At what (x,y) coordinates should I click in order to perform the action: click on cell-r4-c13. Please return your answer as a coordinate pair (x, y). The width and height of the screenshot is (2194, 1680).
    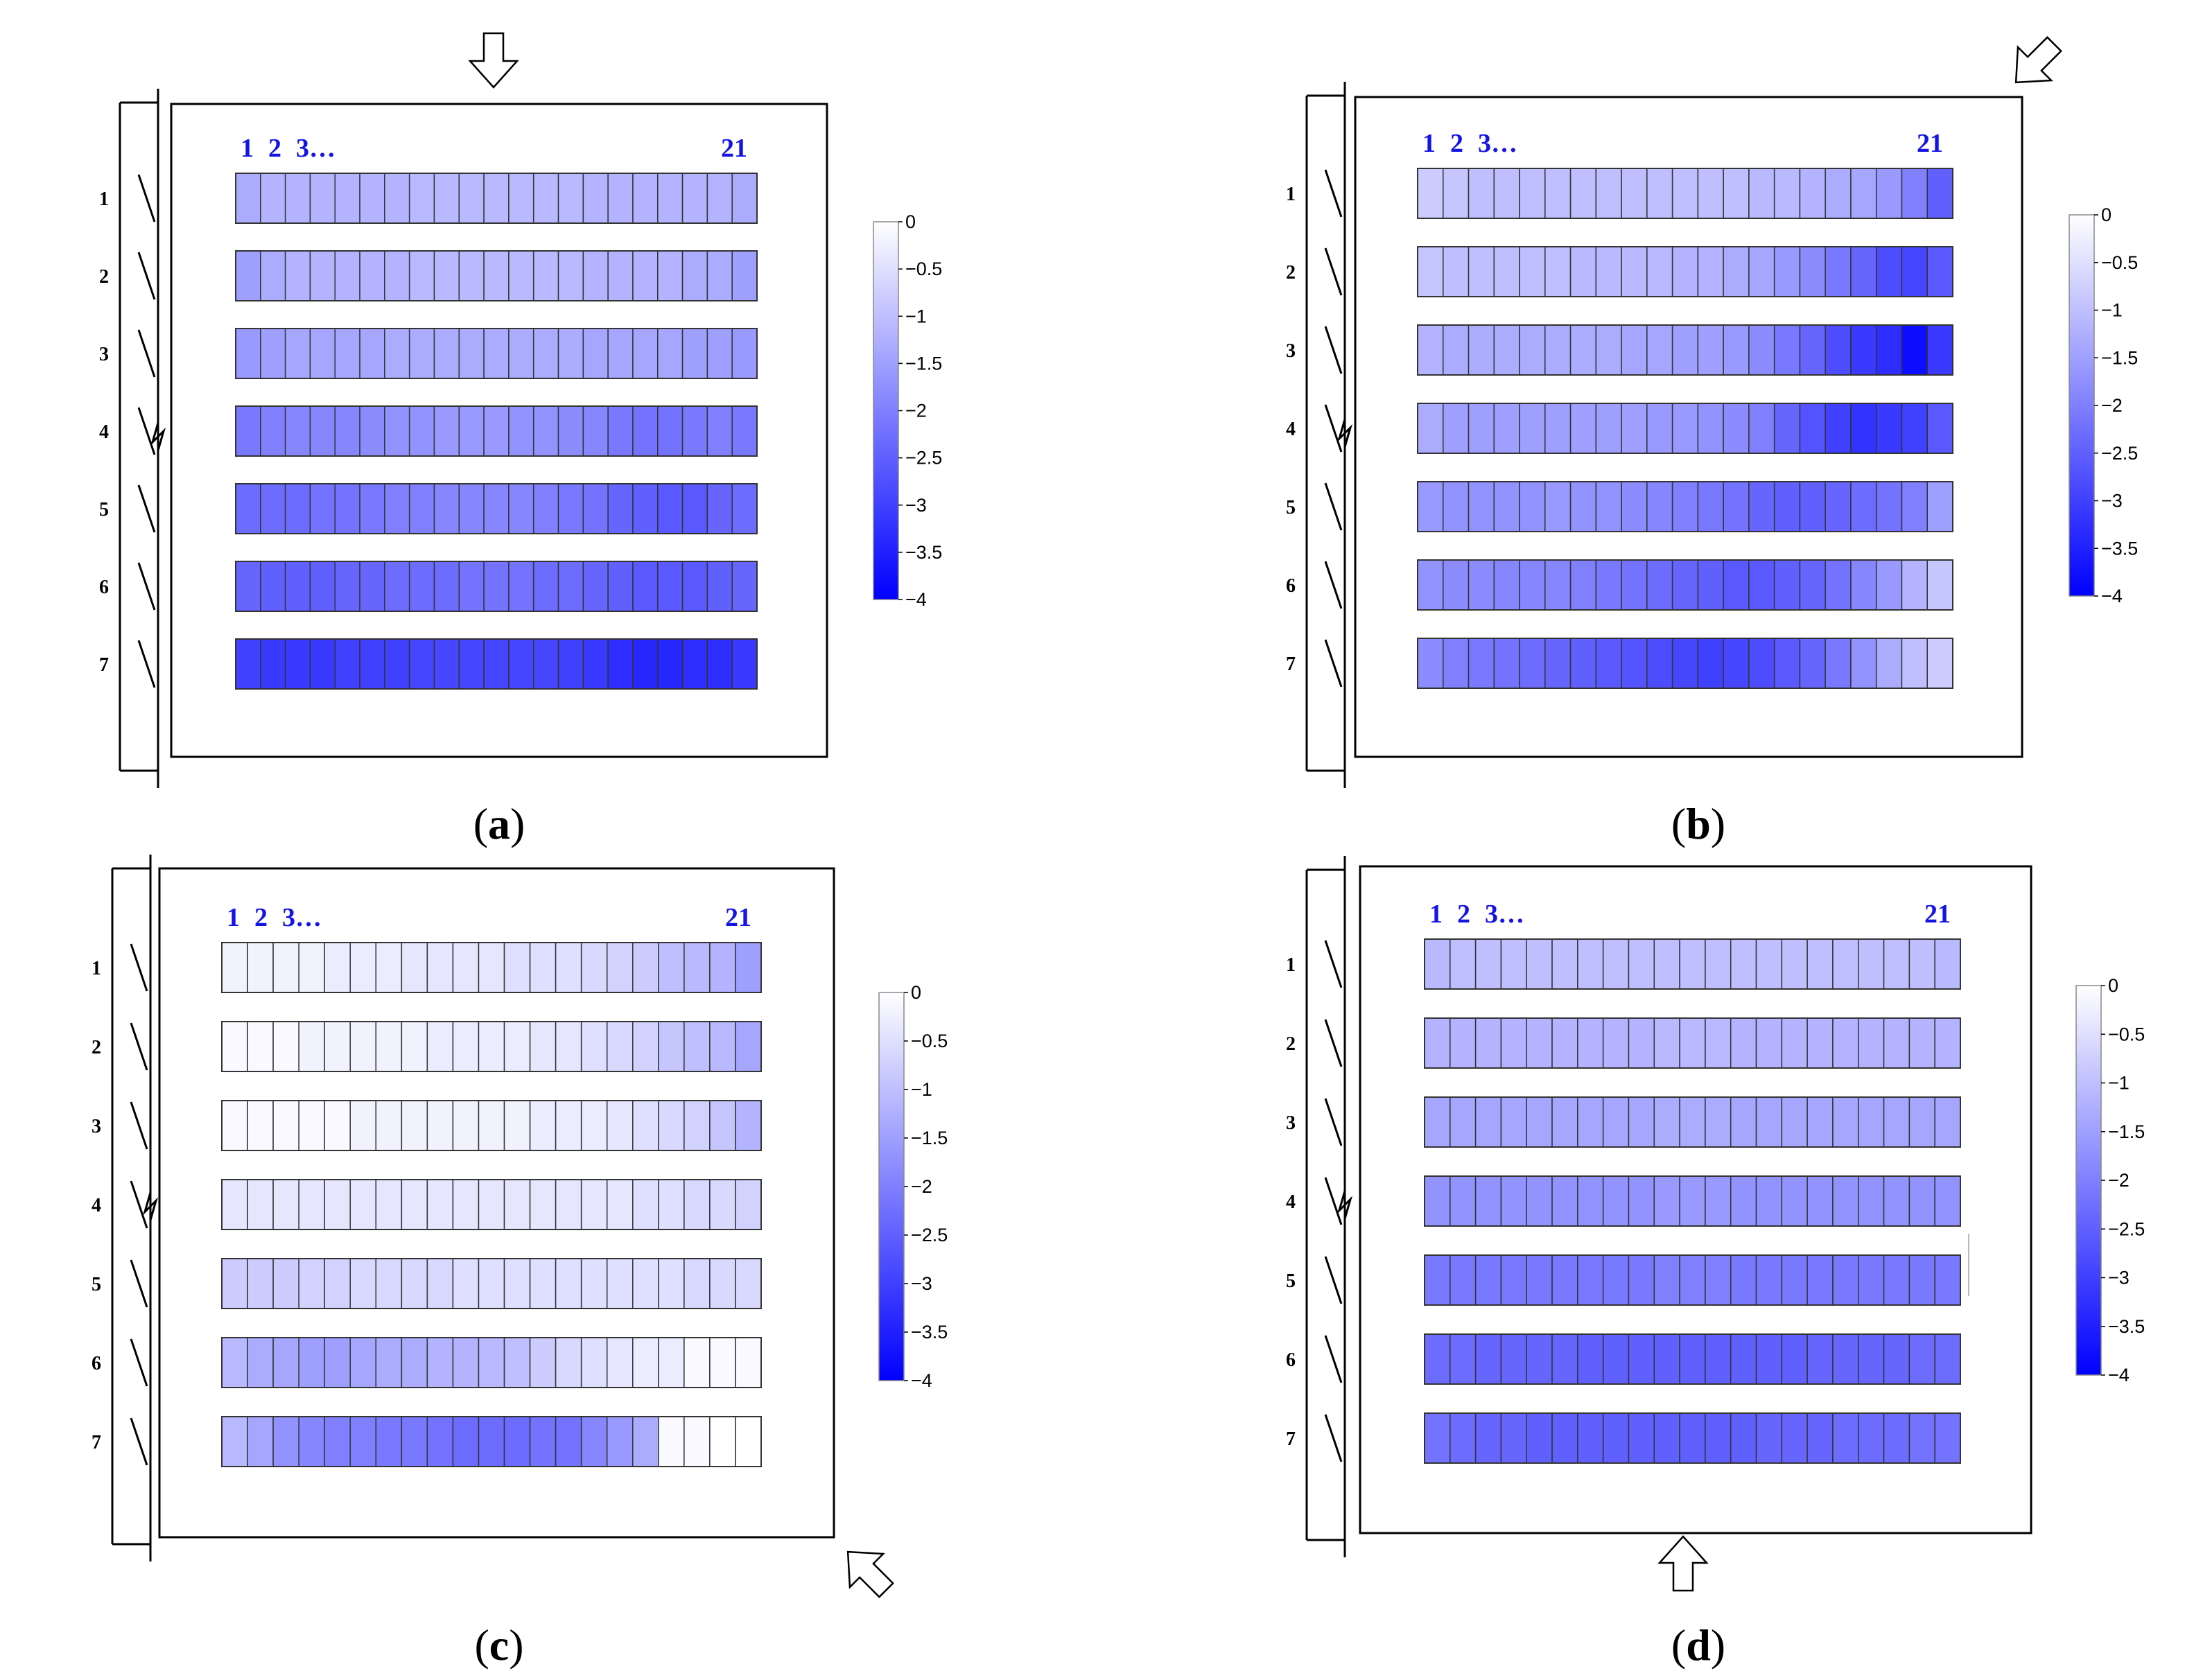
    Looking at the image, I should click on (545, 431).